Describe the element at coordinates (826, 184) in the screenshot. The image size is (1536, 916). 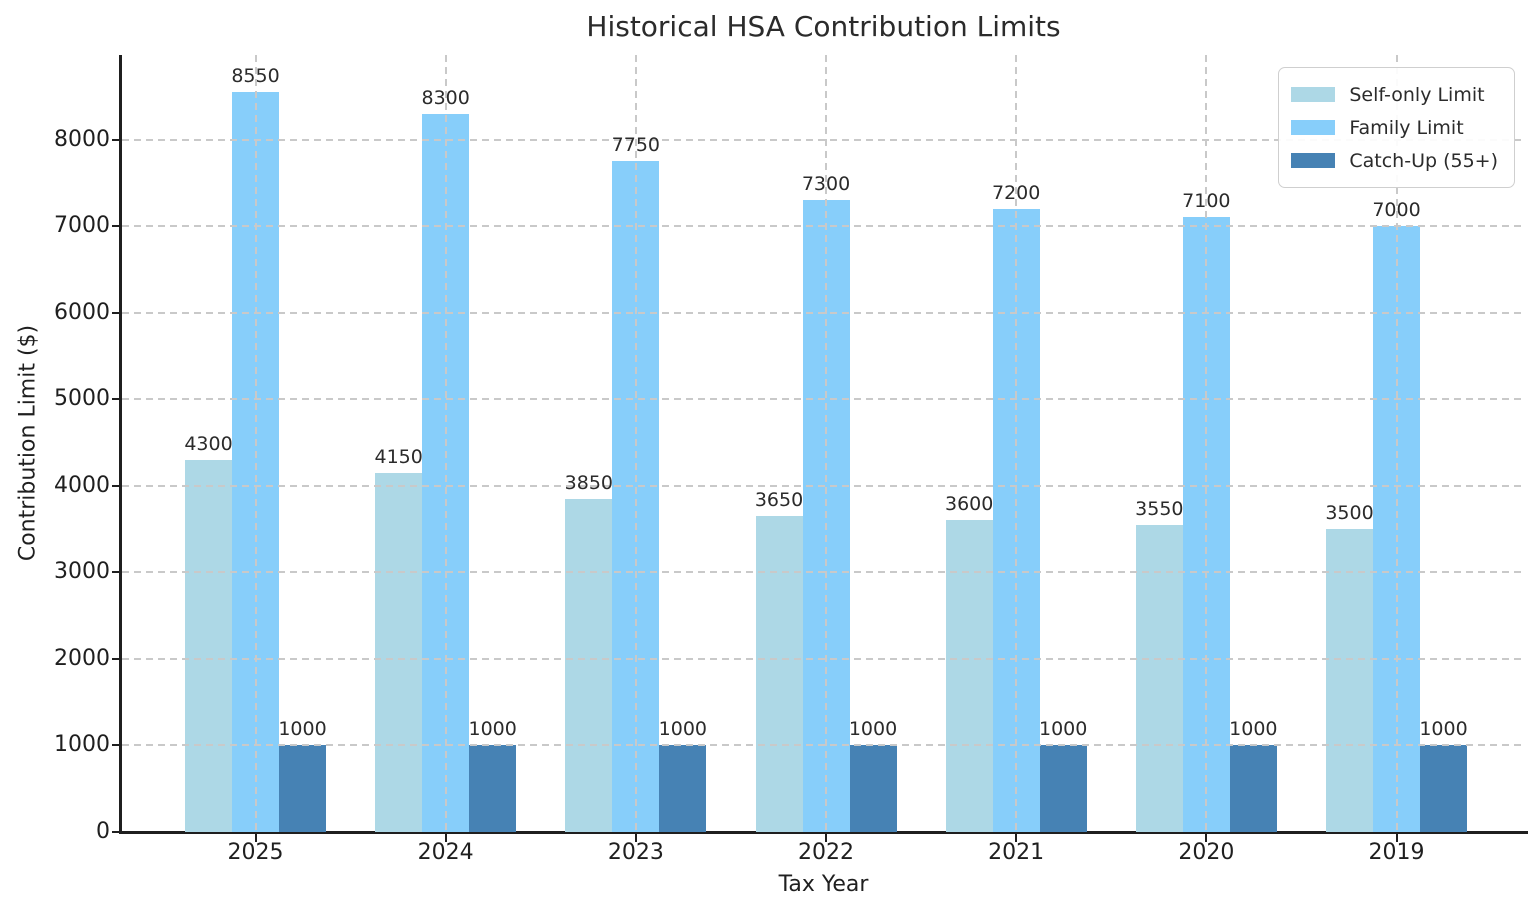
I see `bar-value-label: 7300` at that location.